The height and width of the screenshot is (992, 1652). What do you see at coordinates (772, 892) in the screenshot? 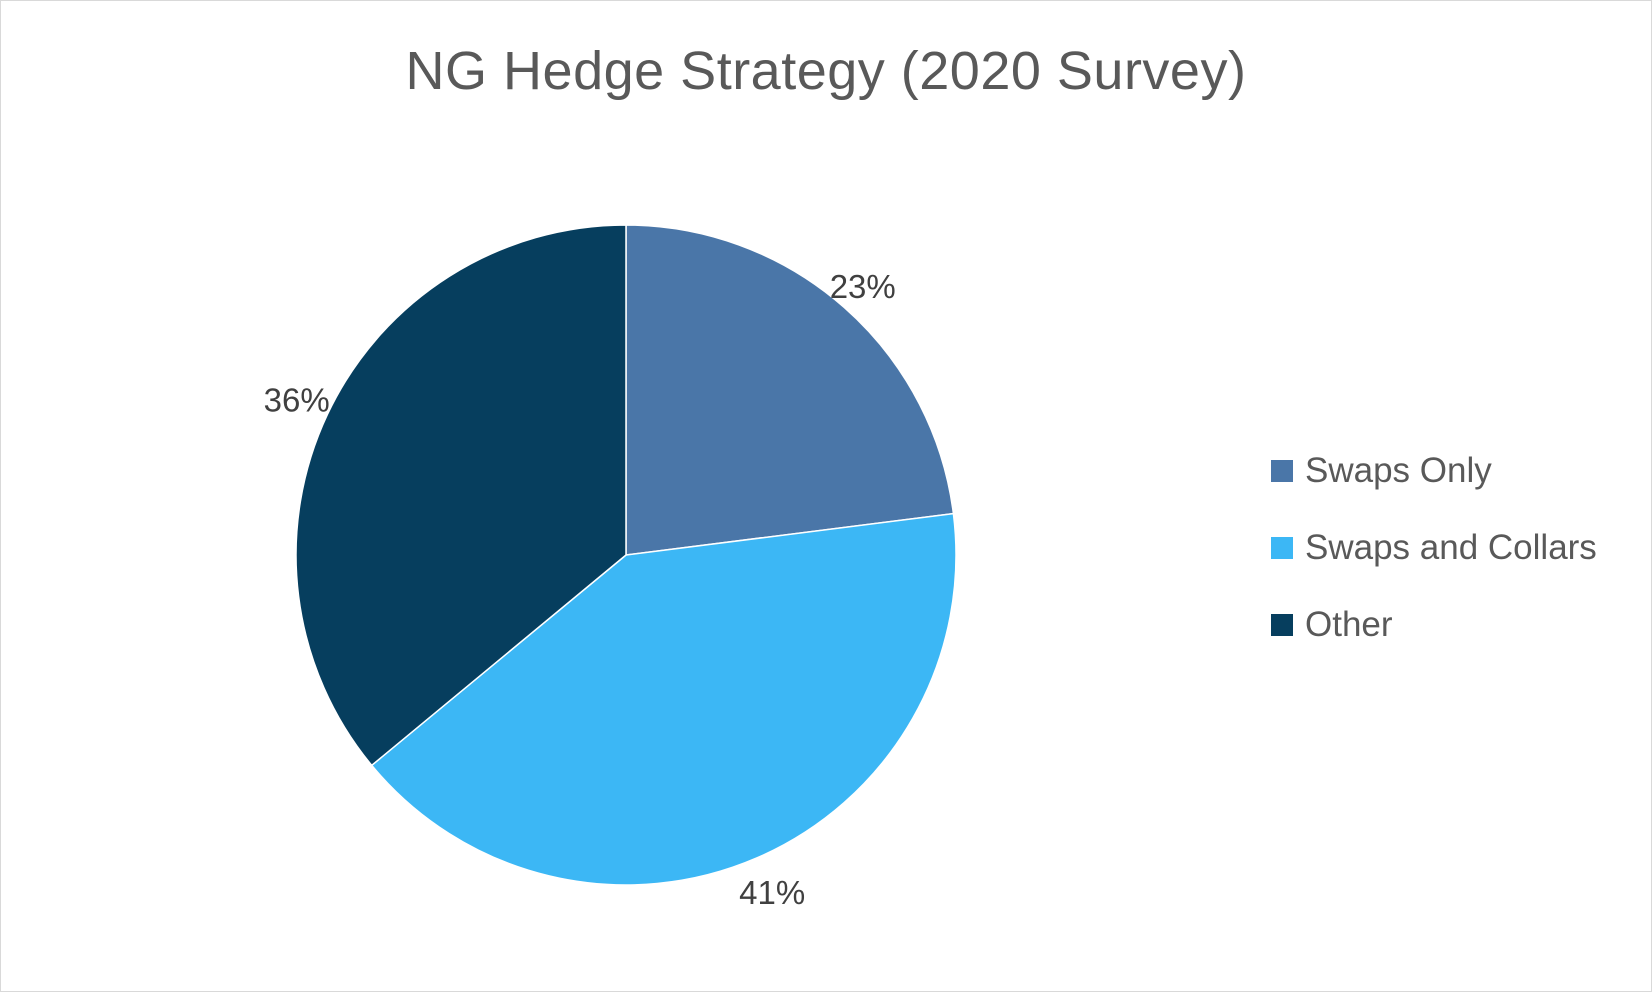
I see `data-label-swaps-and-collars: 41%` at bounding box center [772, 892].